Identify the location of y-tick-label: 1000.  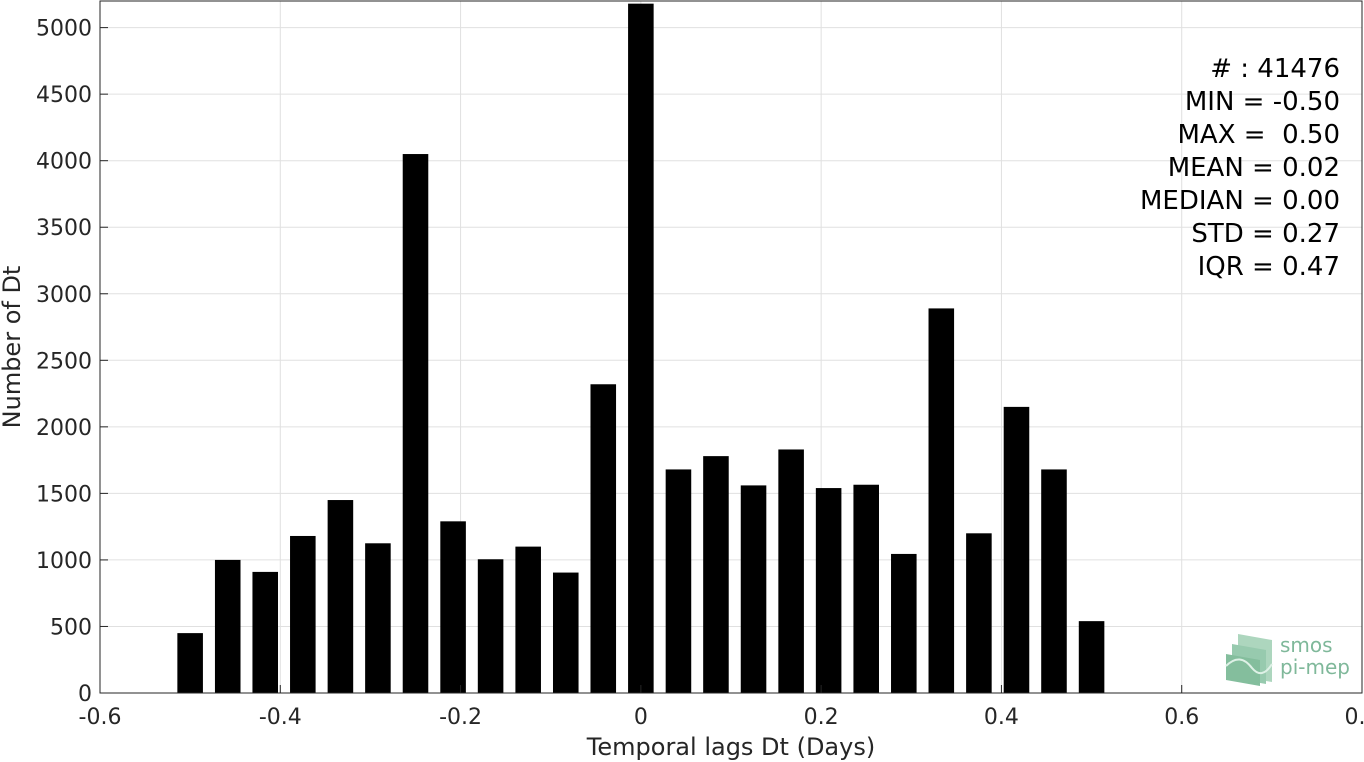
(64, 561).